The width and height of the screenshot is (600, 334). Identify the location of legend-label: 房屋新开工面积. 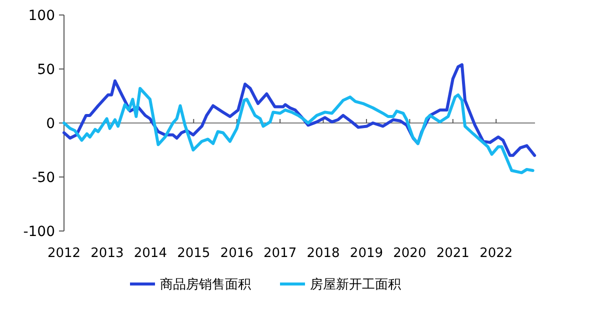
(355, 284).